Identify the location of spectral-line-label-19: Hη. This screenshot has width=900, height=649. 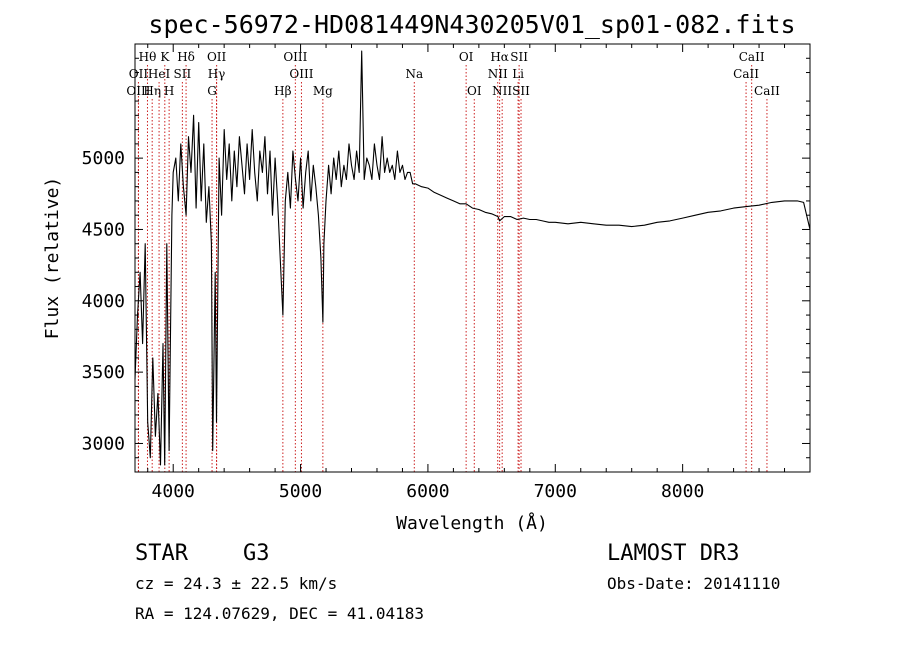
(152, 91).